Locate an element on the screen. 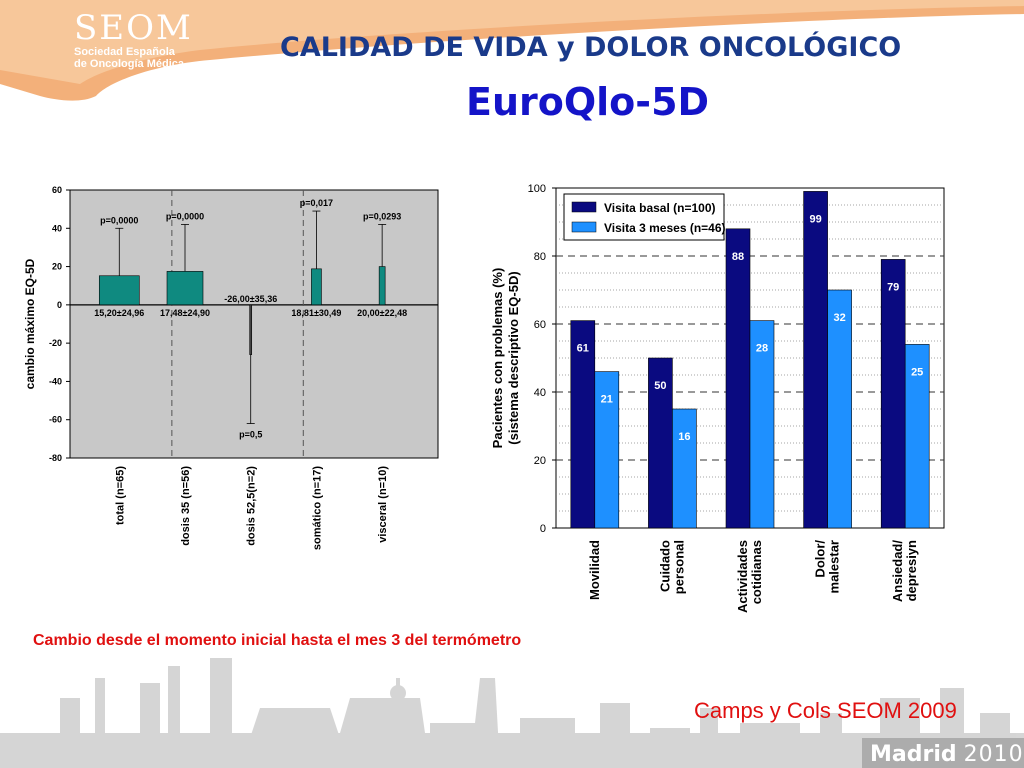 The image size is (1024, 768). x-tick-label: dosis 52,5(n=2) is located at coordinates (252, 506).